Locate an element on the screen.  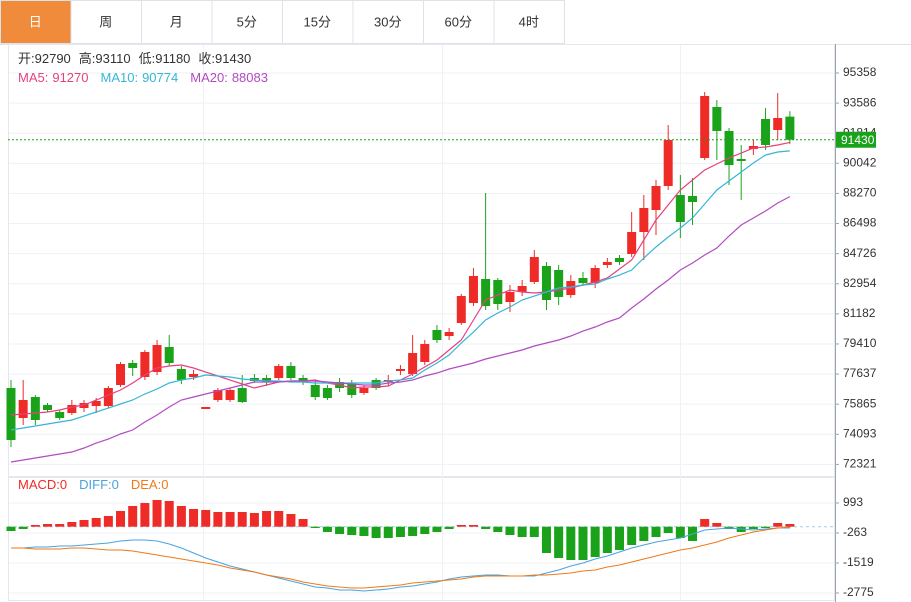
legend-value: 90774 is located at coordinates (160, 77).